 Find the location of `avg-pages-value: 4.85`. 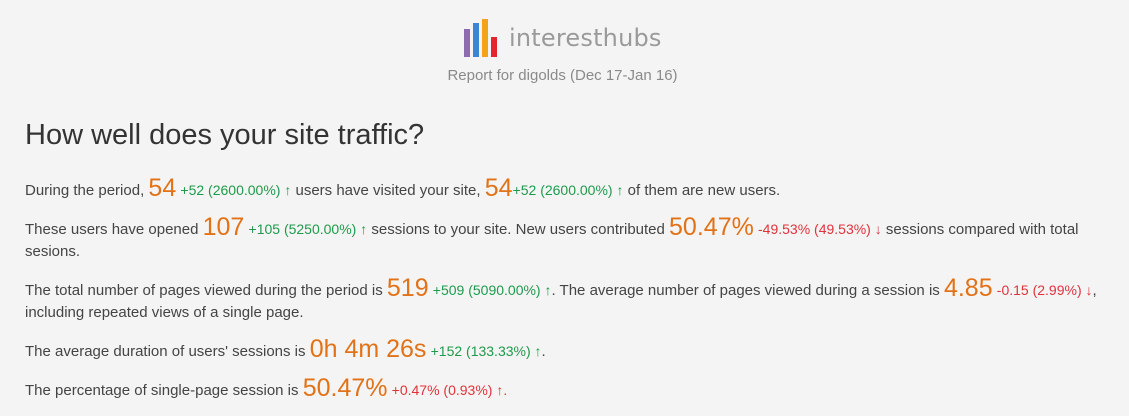

avg-pages-value: 4.85 is located at coordinates (968, 288).